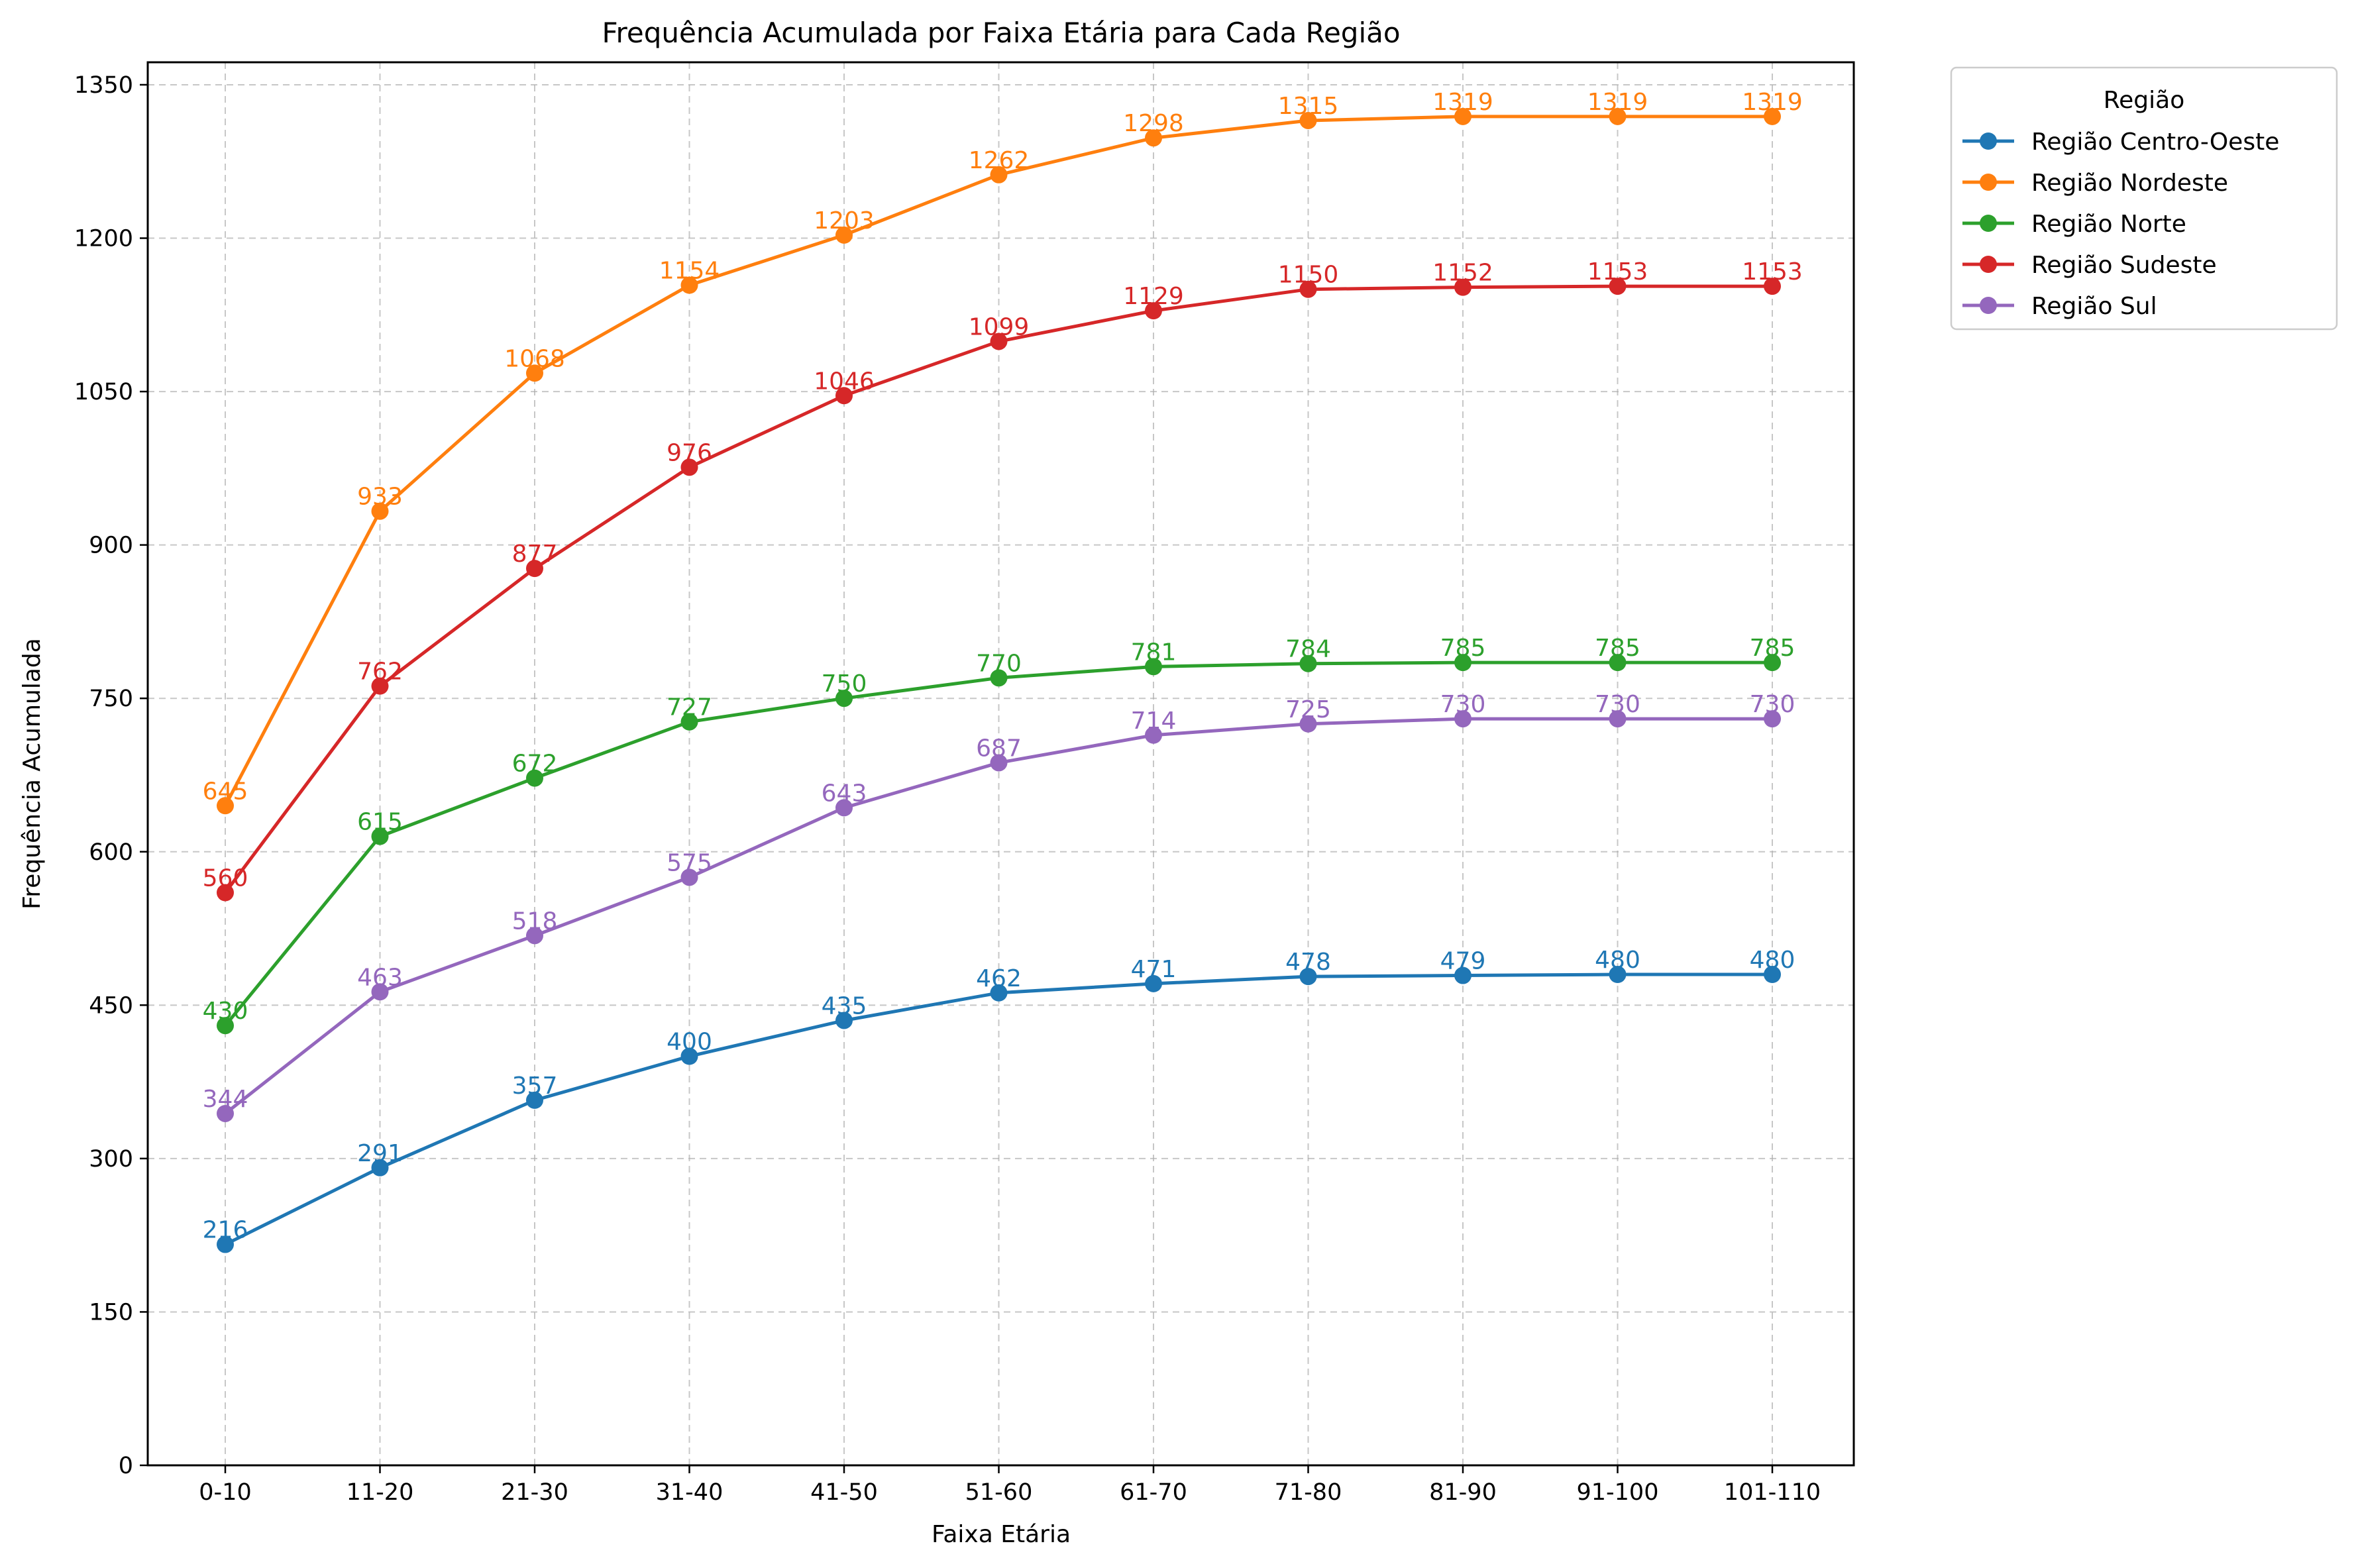 This screenshot has width=2356, height=1568. What do you see at coordinates (103, 85) in the screenshot?
I see `y-tick-label: 1350` at bounding box center [103, 85].